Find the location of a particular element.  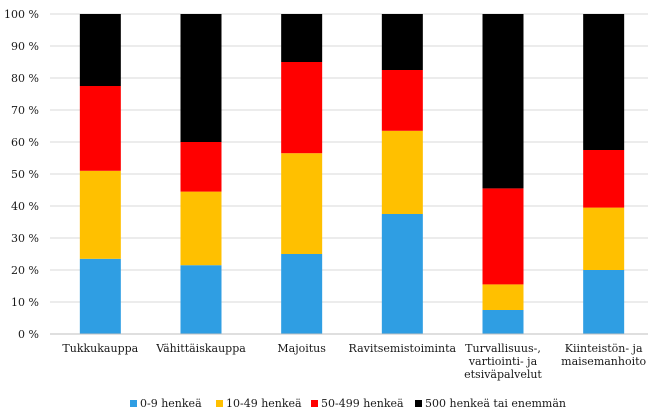

category-label: Kiinteistön- ja maisemanhoito is located at coordinates (603, 355).